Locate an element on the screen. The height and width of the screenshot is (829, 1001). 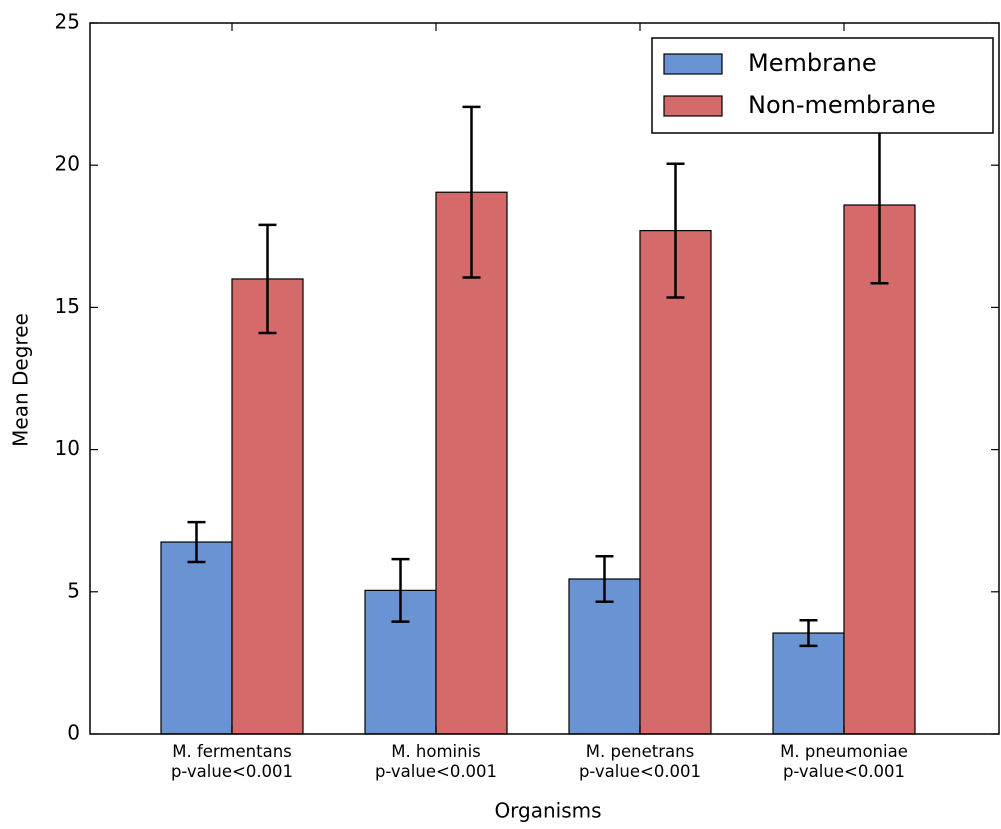
x-axis-label: Organisms is located at coordinates (547, 811).